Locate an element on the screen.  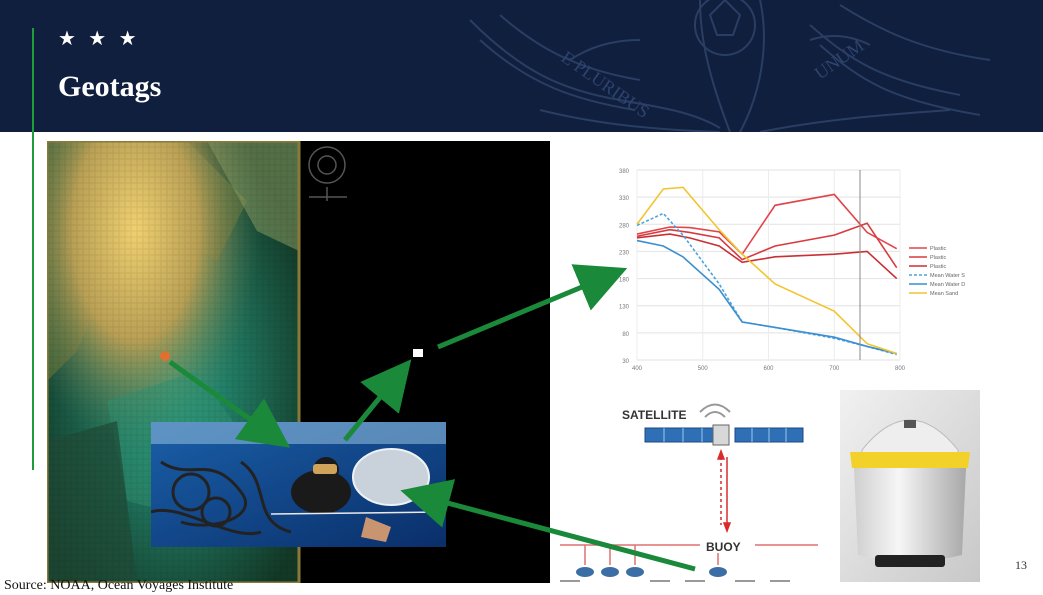
legend-label: Mean Water S is located at coordinates (947, 276).